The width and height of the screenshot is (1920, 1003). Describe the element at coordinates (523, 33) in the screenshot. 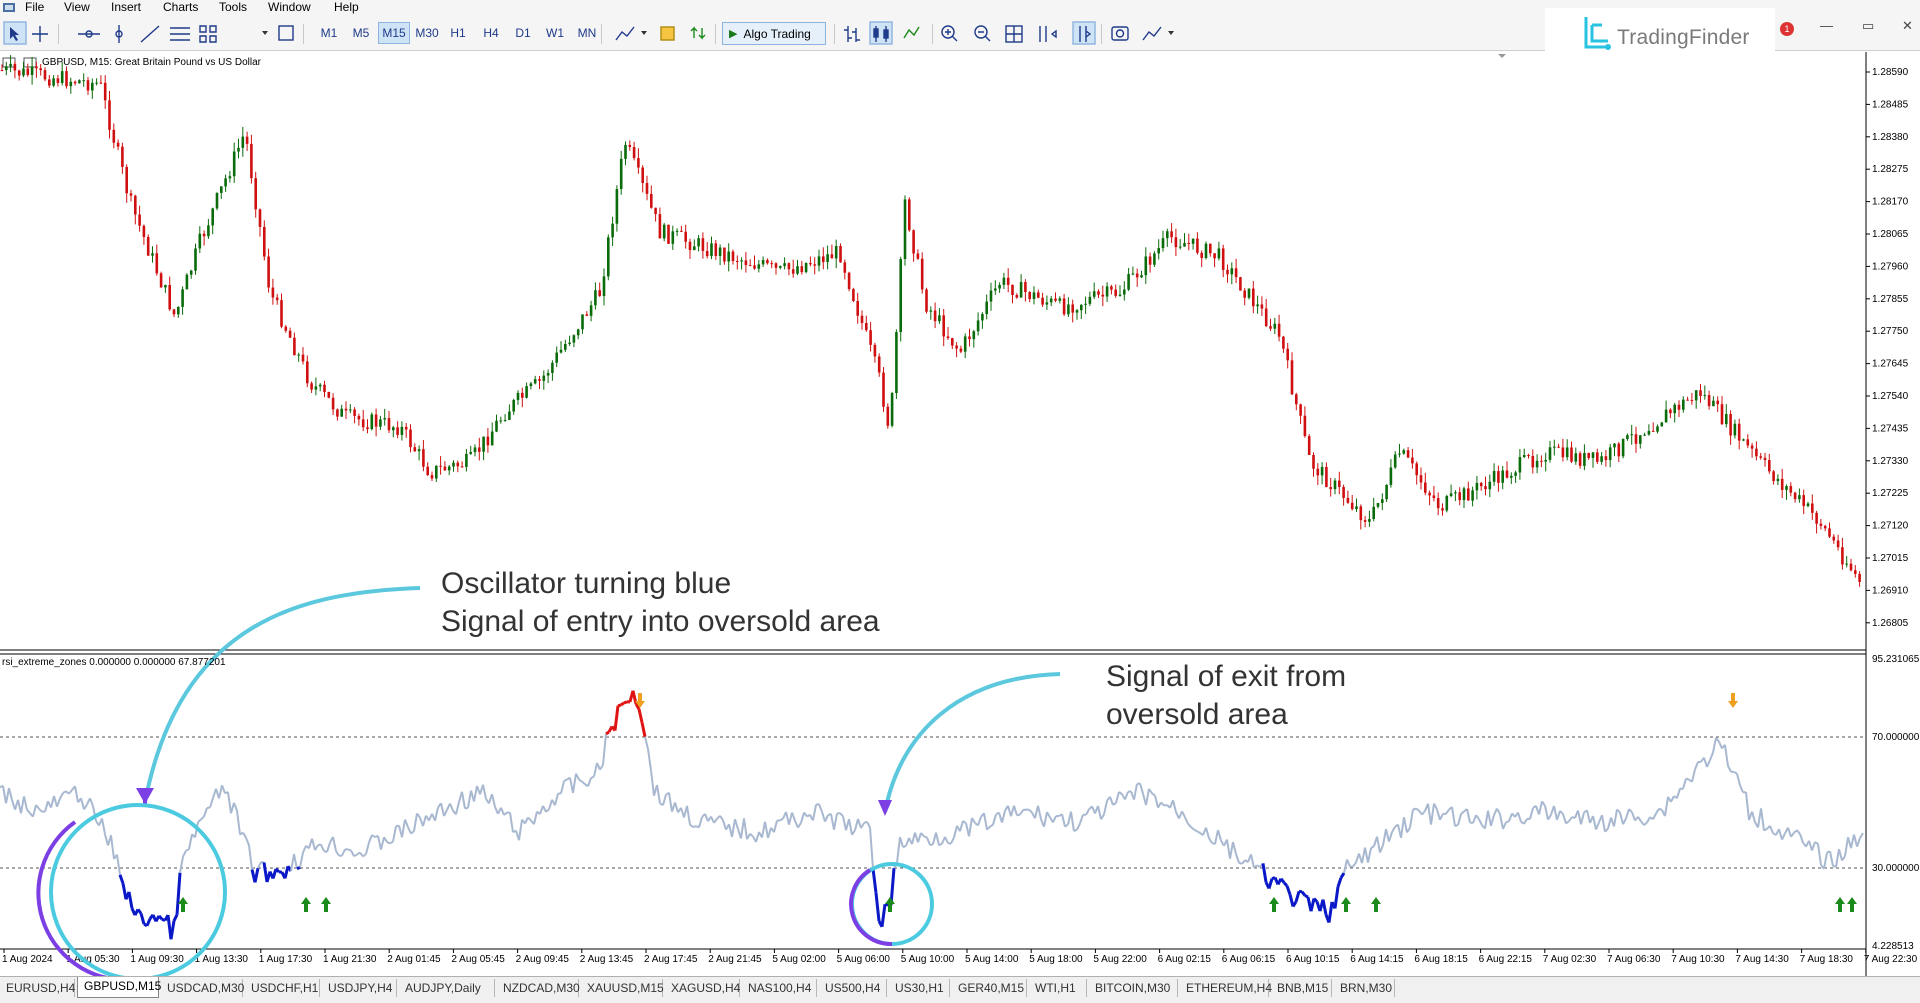

I see `timeframe-d1: D1` at that location.